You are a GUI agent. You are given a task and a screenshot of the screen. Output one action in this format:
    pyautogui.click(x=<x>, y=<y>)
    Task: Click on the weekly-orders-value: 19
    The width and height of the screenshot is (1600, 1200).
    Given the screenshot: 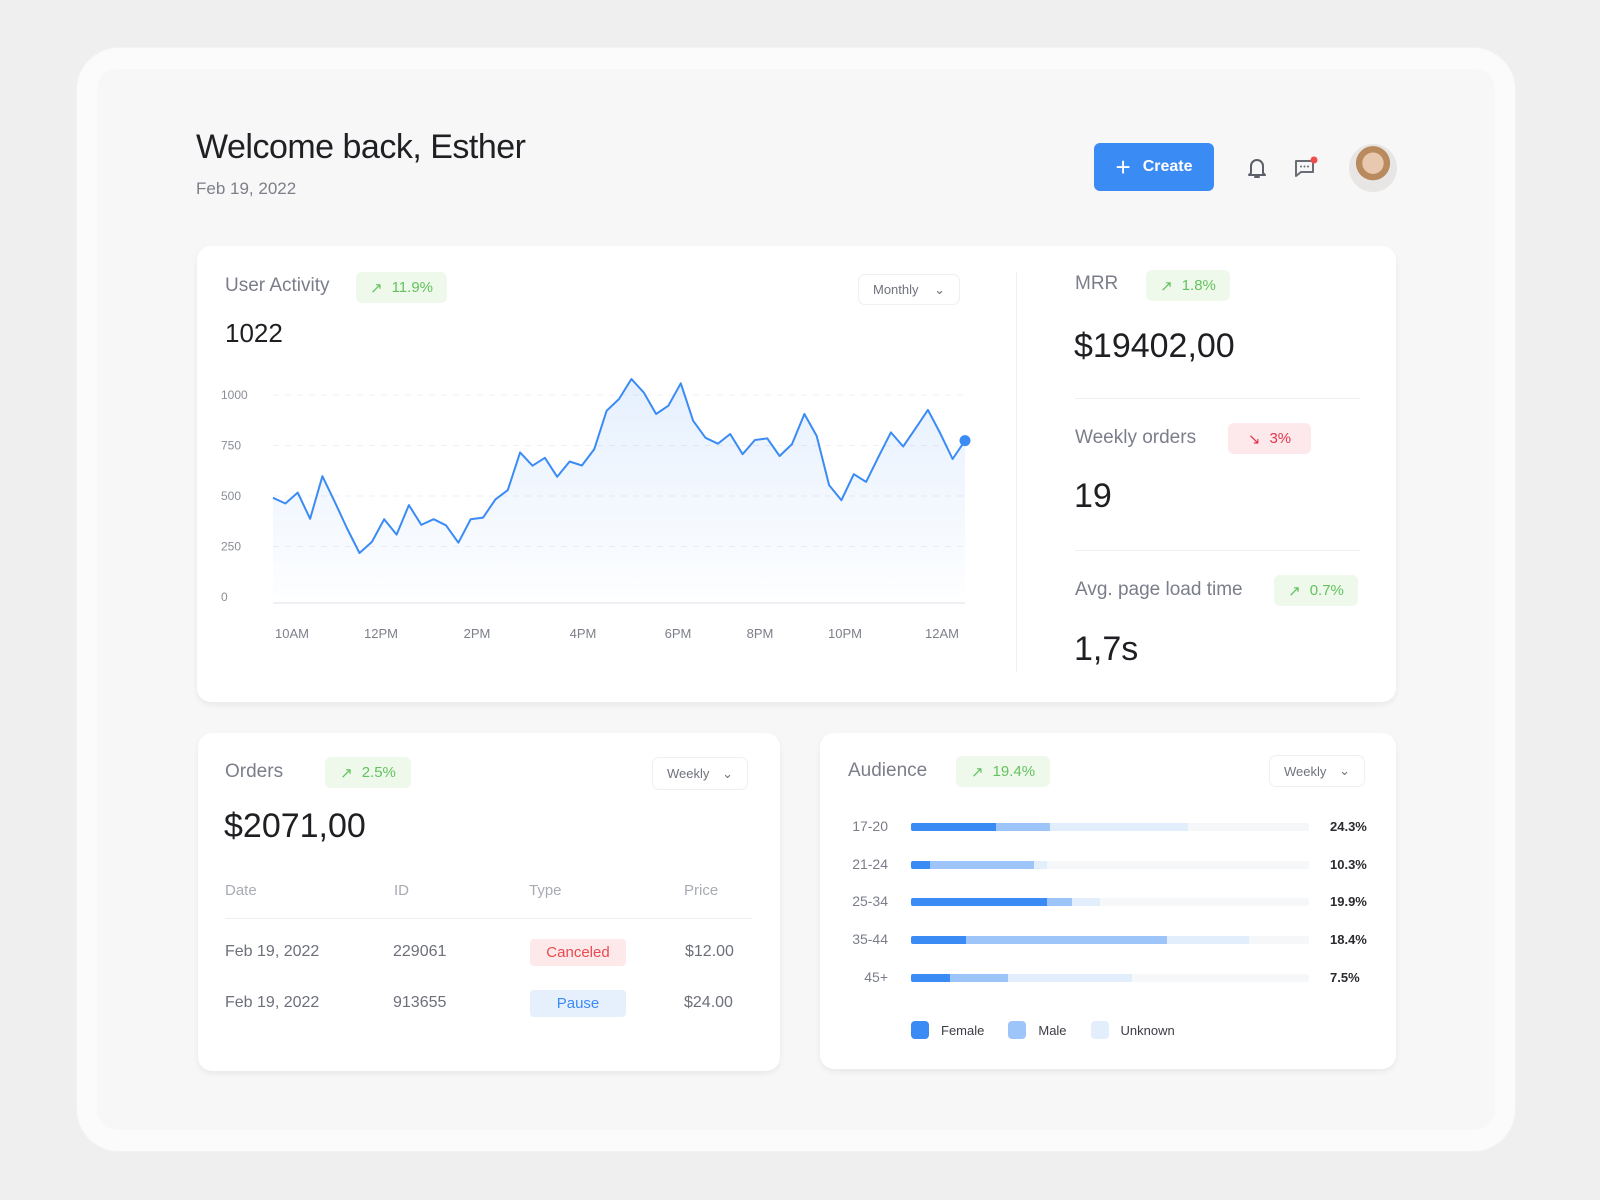 What is the action you would take?
    pyautogui.click(x=1093, y=496)
    